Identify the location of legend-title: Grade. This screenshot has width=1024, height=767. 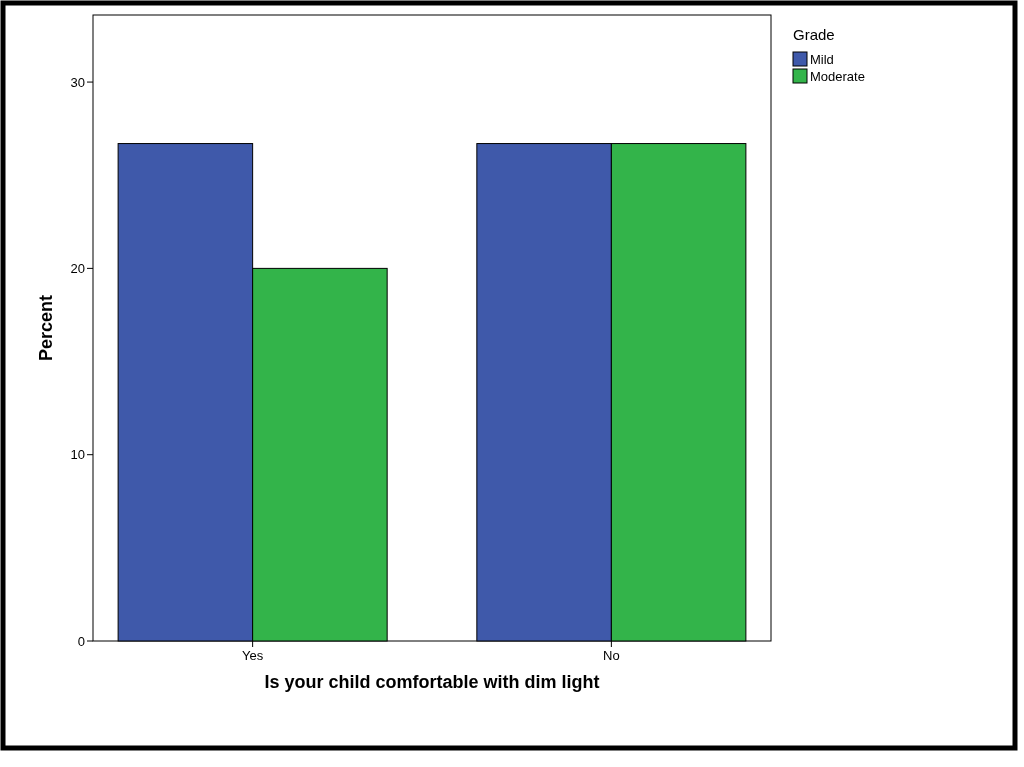
(814, 34).